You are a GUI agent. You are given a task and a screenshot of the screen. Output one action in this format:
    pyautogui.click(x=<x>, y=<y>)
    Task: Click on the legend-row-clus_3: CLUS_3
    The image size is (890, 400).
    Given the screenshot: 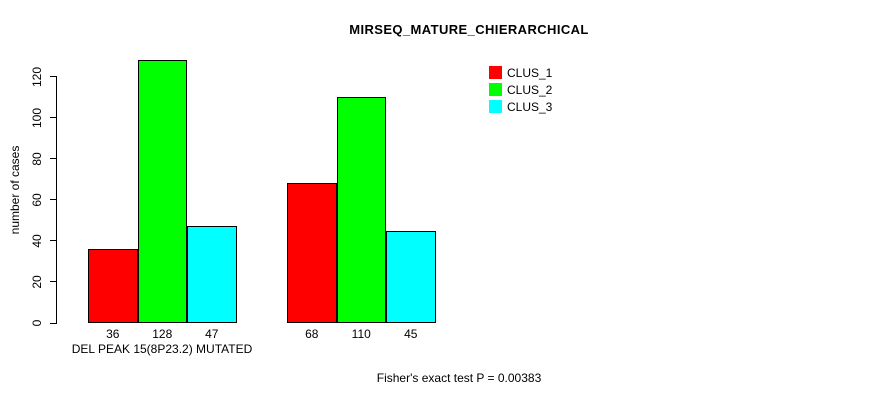 What is the action you would take?
    pyautogui.click(x=520, y=106)
    